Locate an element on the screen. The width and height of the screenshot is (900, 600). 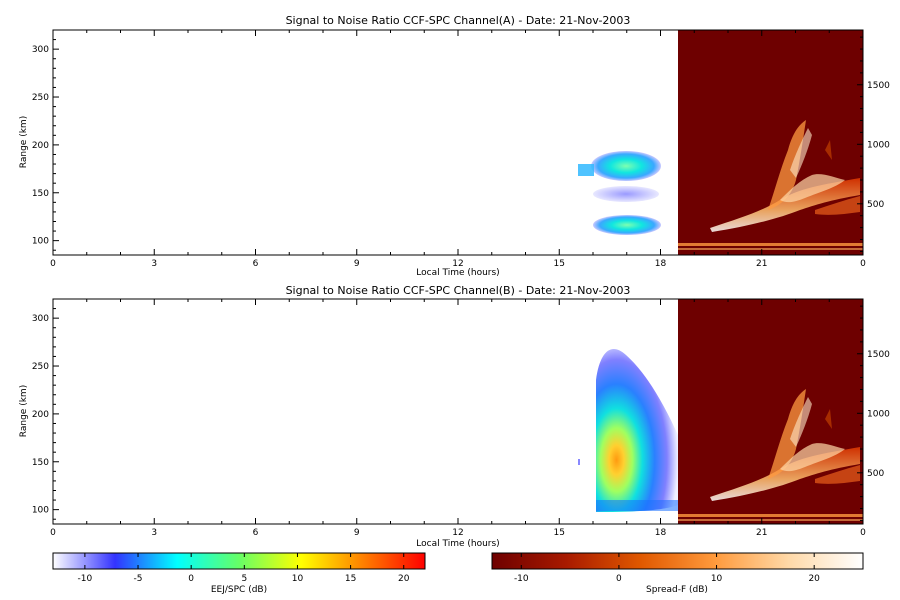
colorbar-spread-f-ticks: -10 0 10 20 is located at coordinates (667, 568).